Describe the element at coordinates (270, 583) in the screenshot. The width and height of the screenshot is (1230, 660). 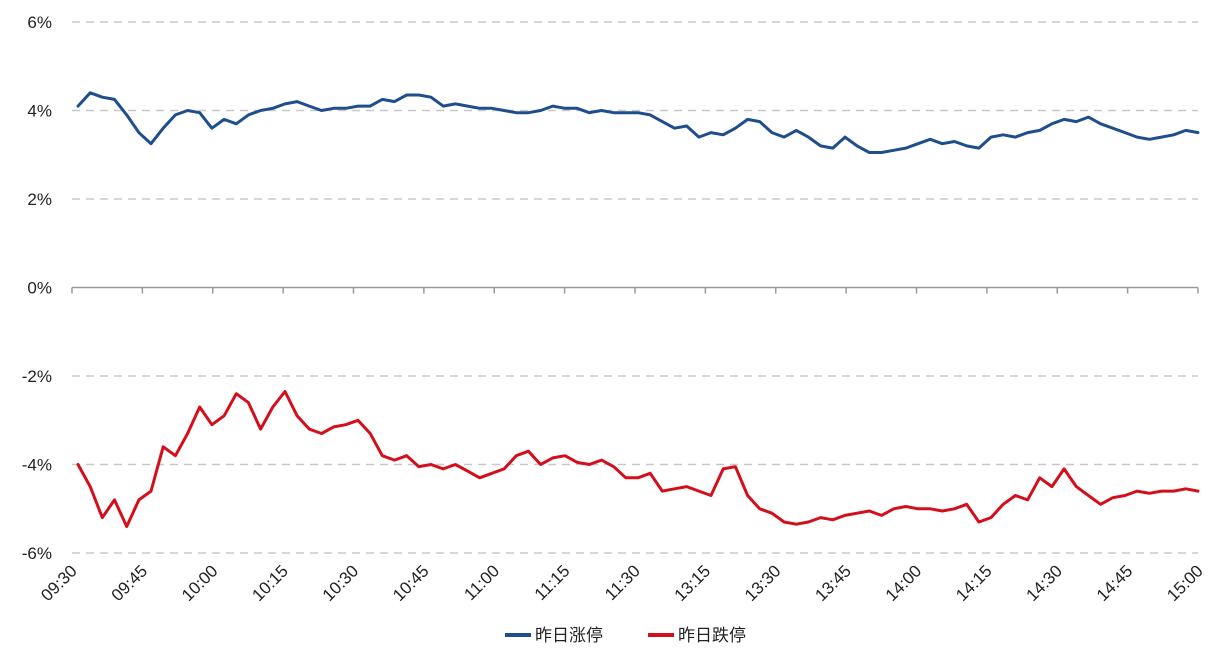
I see `x-tick-label: 10:15` at that location.